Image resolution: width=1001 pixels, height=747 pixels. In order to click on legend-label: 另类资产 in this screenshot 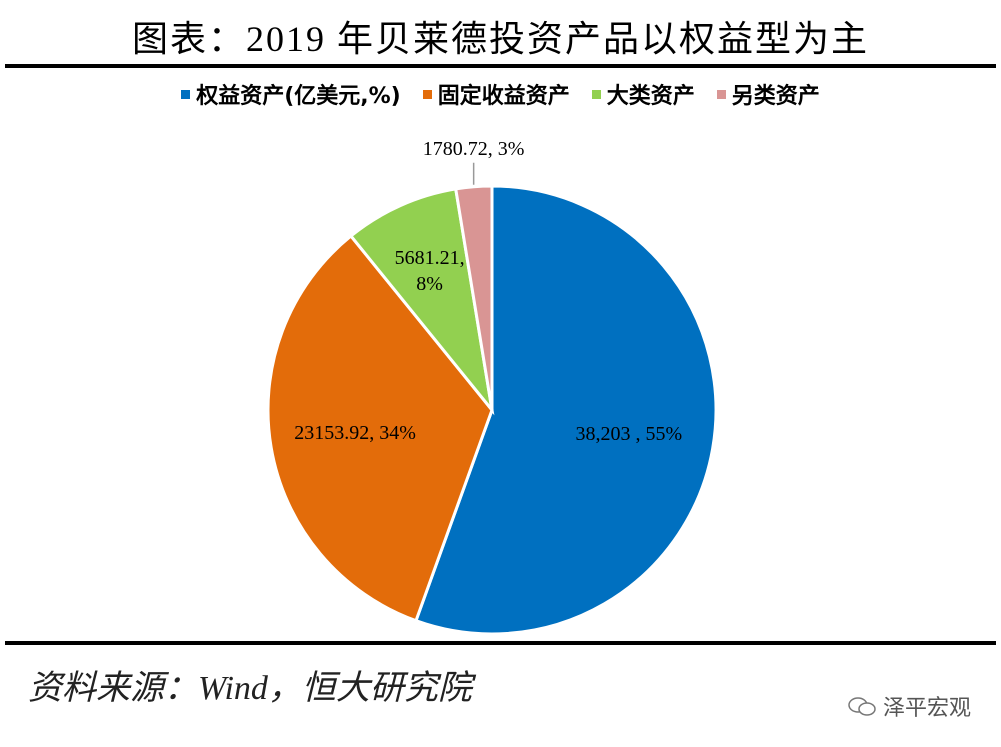, I will do `click(775, 96)`.